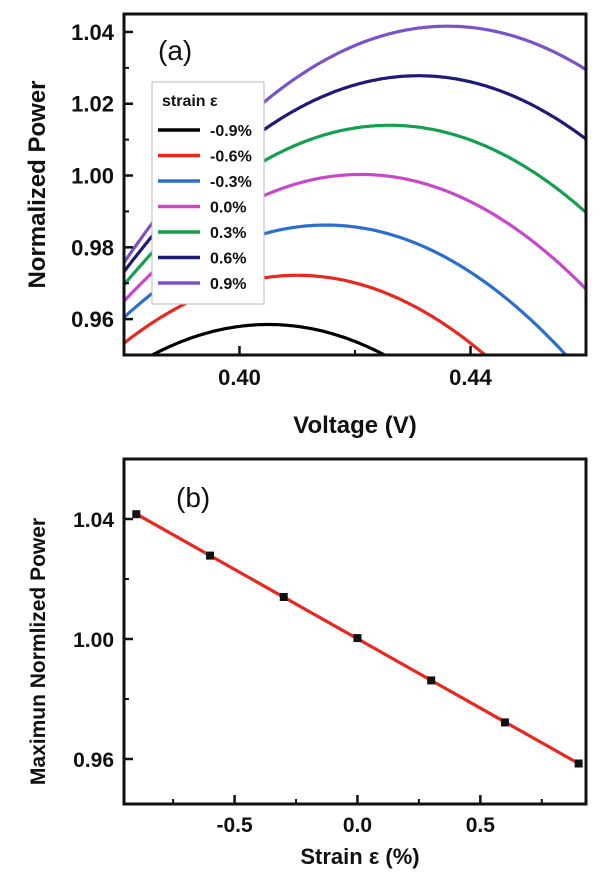 The height and width of the screenshot is (891, 600). I want to click on y-tick-label: 1.02, so click(92, 104).